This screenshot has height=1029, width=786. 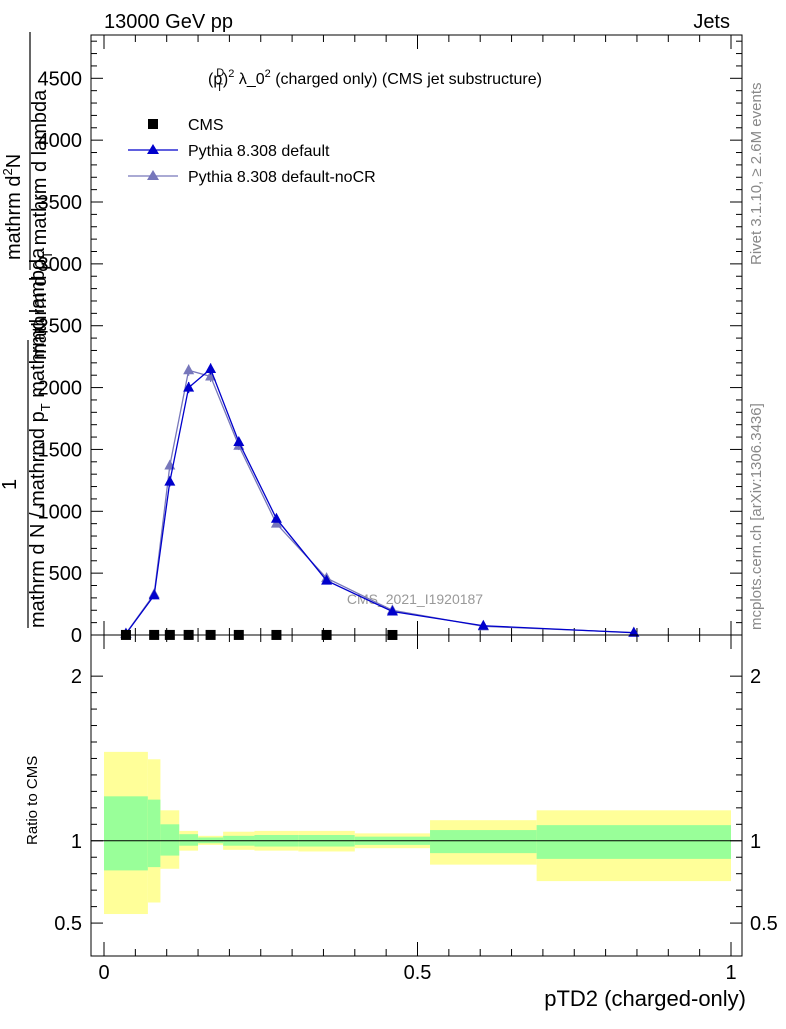 I want to click on ratio-y-tick-label-right: 2, so click(x=755, y=677).